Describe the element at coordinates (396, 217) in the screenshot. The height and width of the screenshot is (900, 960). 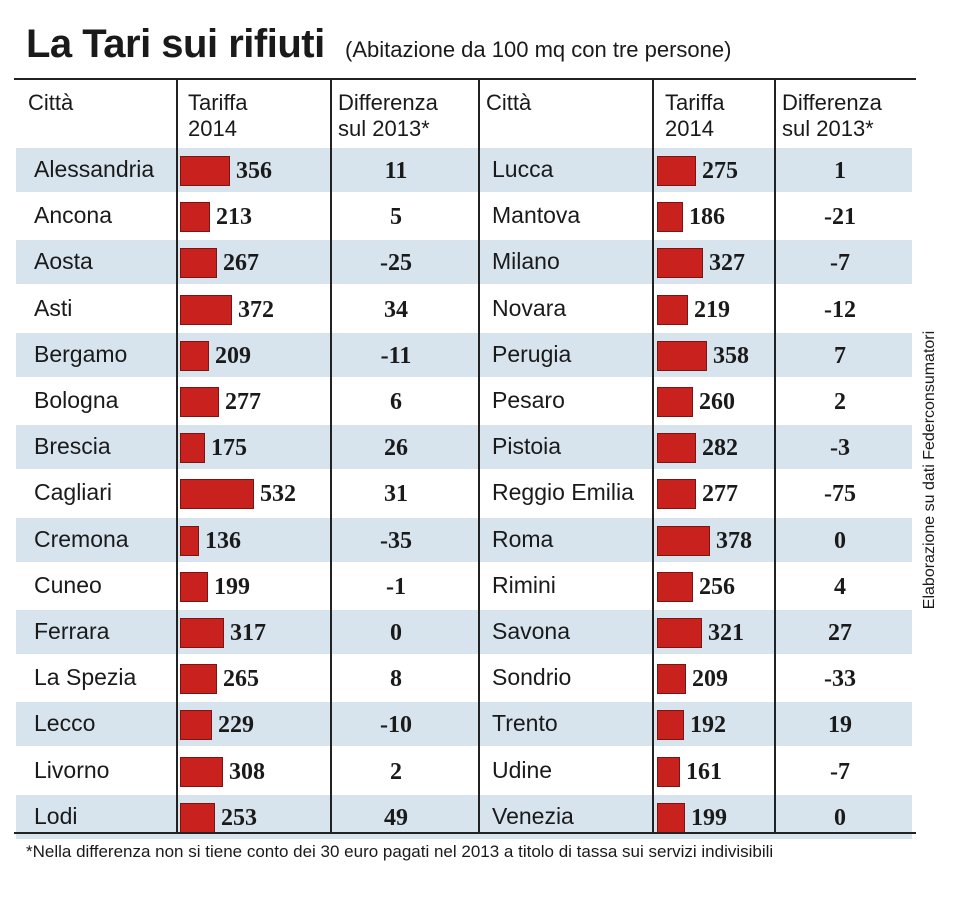
I see `diff-value: 5` at that location.